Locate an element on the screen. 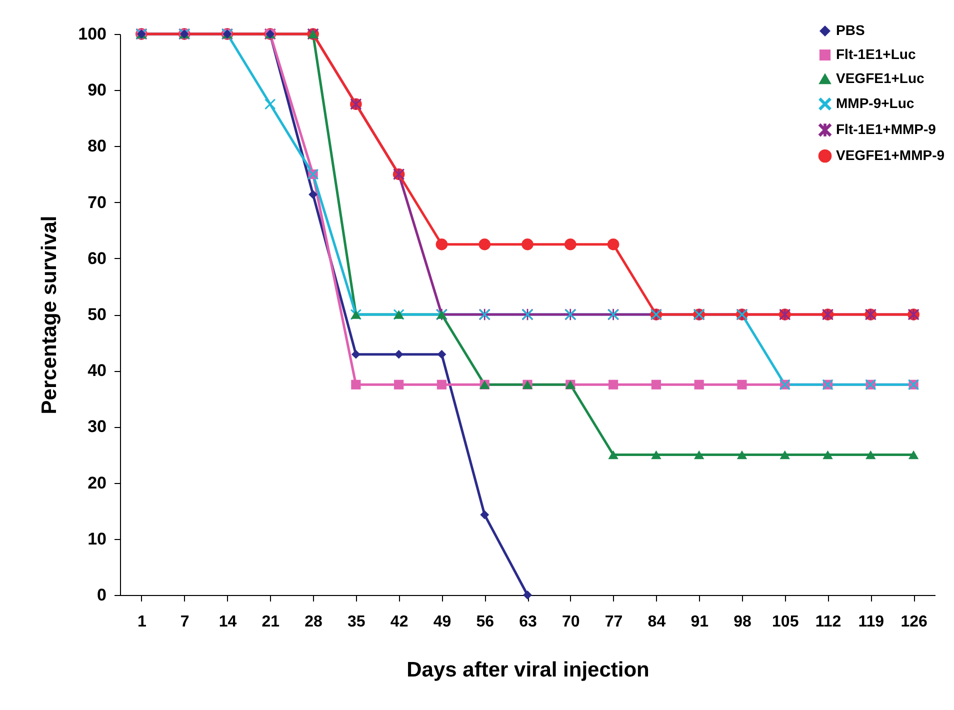 The width and height of the screenshot is (954, 710). x-tick-label: 91 is located at coordinates (699, 622).